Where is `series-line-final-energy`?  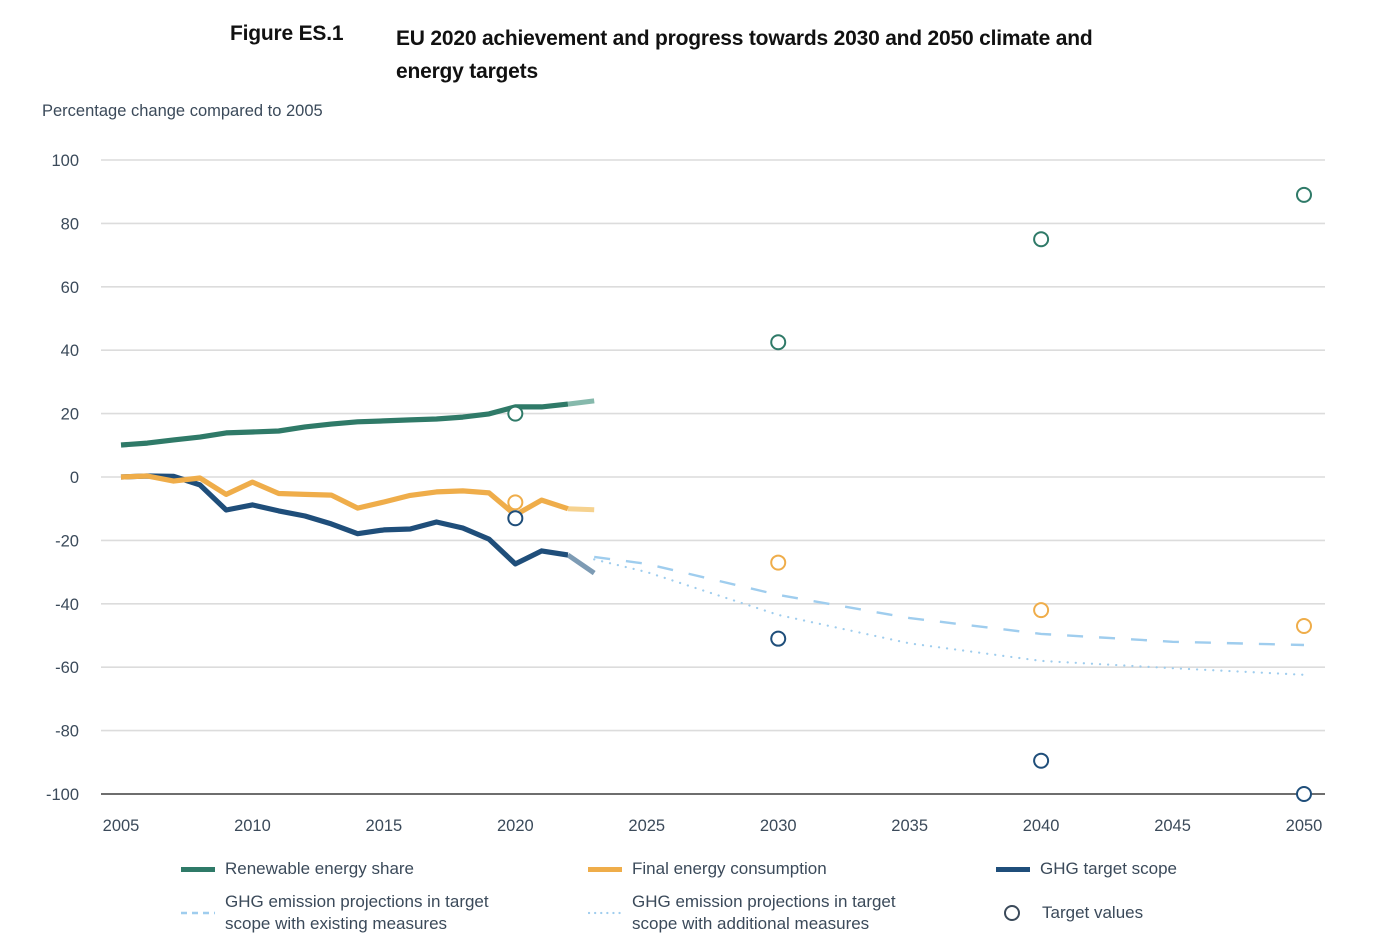 series-line-final-energy is located at coordinates (344, 495).